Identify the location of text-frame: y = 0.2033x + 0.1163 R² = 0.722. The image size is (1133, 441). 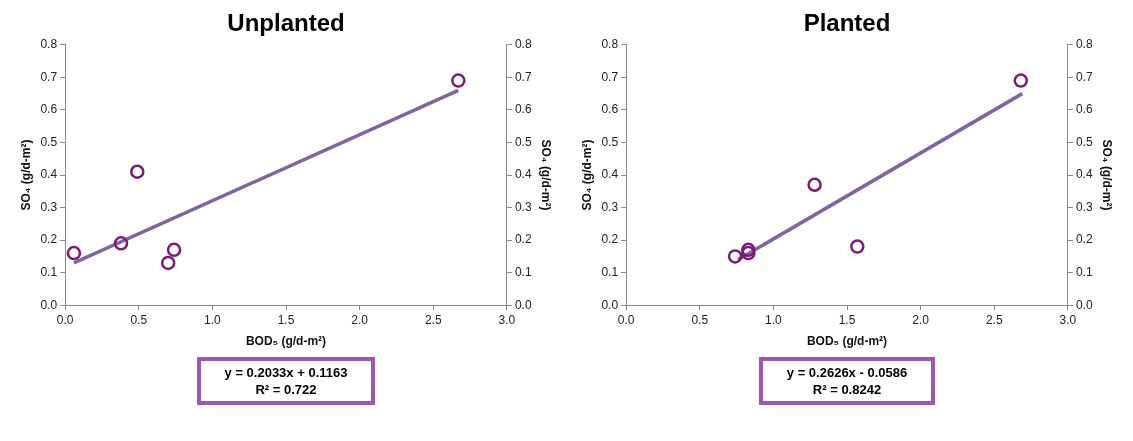
(286, 381).